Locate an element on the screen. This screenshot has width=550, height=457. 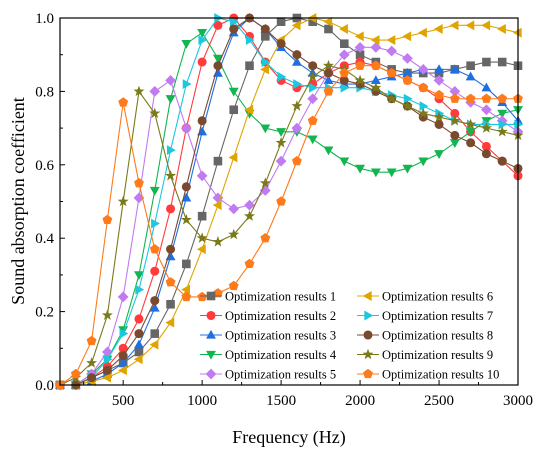
x-tick-label: 1000 is located at coordinates (202, 401).